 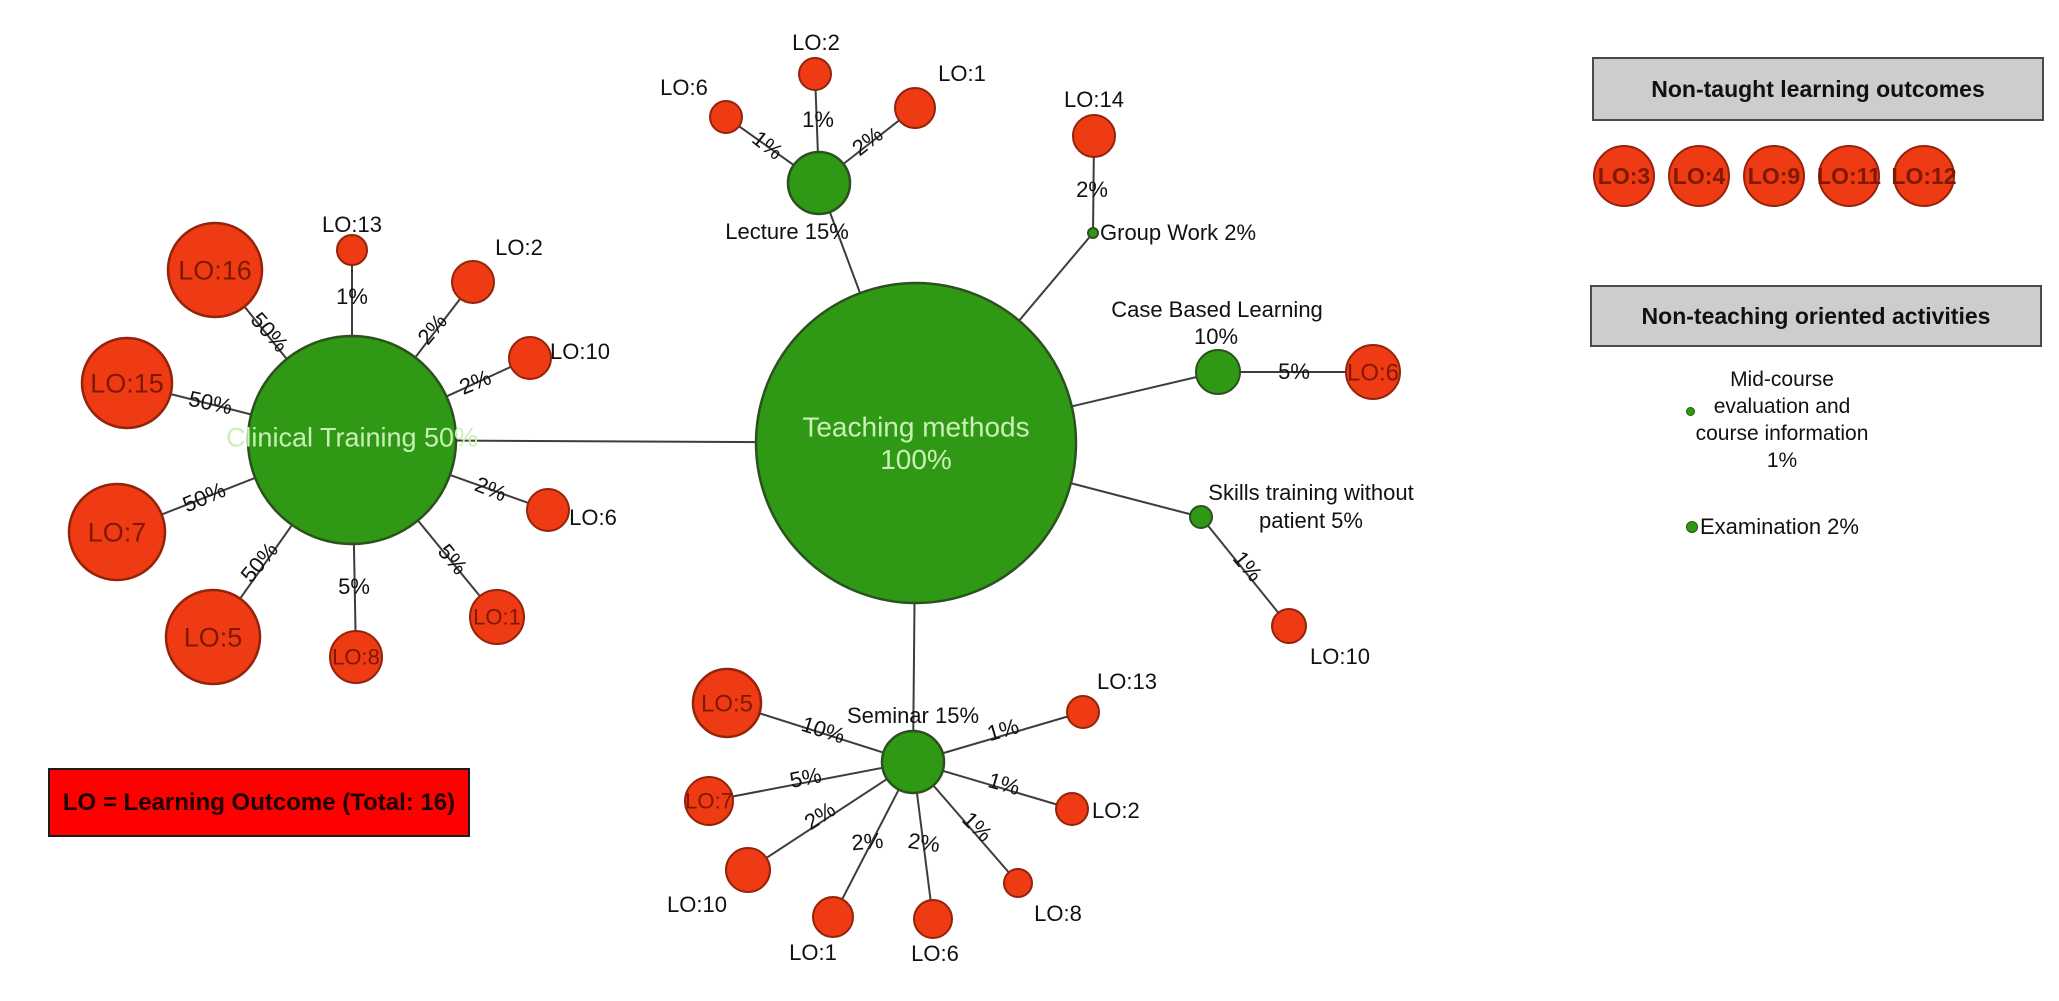 I want to click on edge-label-cbl-lo6: 5%, so click(x=1294, y=371).